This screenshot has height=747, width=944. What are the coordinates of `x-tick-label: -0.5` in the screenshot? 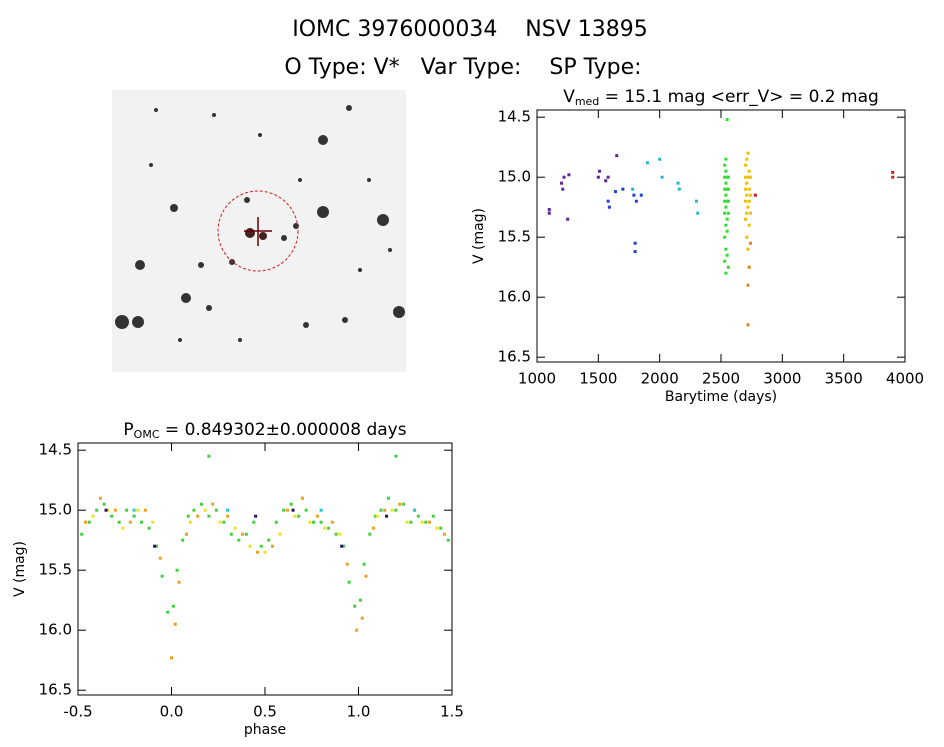 It's located at (77, 712).